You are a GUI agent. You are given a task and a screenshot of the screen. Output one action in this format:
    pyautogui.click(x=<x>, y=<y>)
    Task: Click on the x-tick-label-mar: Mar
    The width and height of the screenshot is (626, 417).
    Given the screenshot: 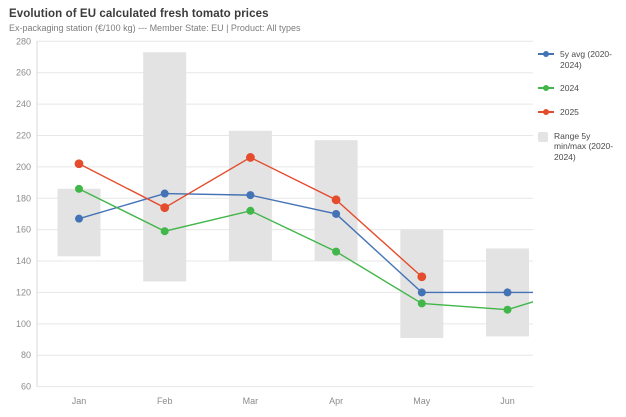 What is the action you would take?
    pyautogui.click(x=251, y=401)
    